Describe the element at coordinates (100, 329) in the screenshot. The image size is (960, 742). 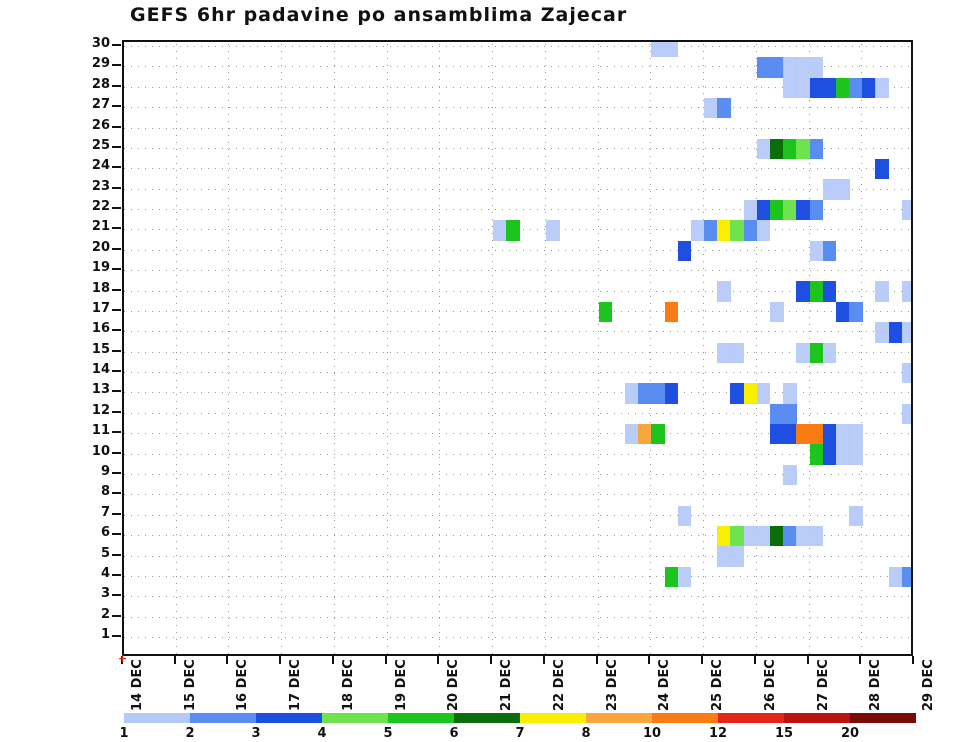
I see `y-tick-label: 16` at that location.